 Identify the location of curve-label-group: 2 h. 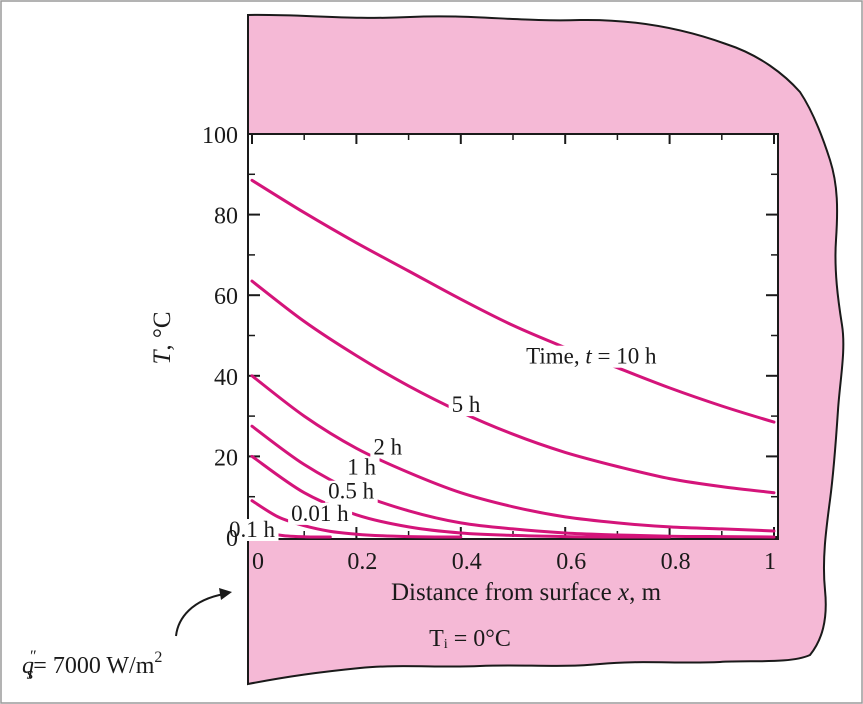
(388, 446).